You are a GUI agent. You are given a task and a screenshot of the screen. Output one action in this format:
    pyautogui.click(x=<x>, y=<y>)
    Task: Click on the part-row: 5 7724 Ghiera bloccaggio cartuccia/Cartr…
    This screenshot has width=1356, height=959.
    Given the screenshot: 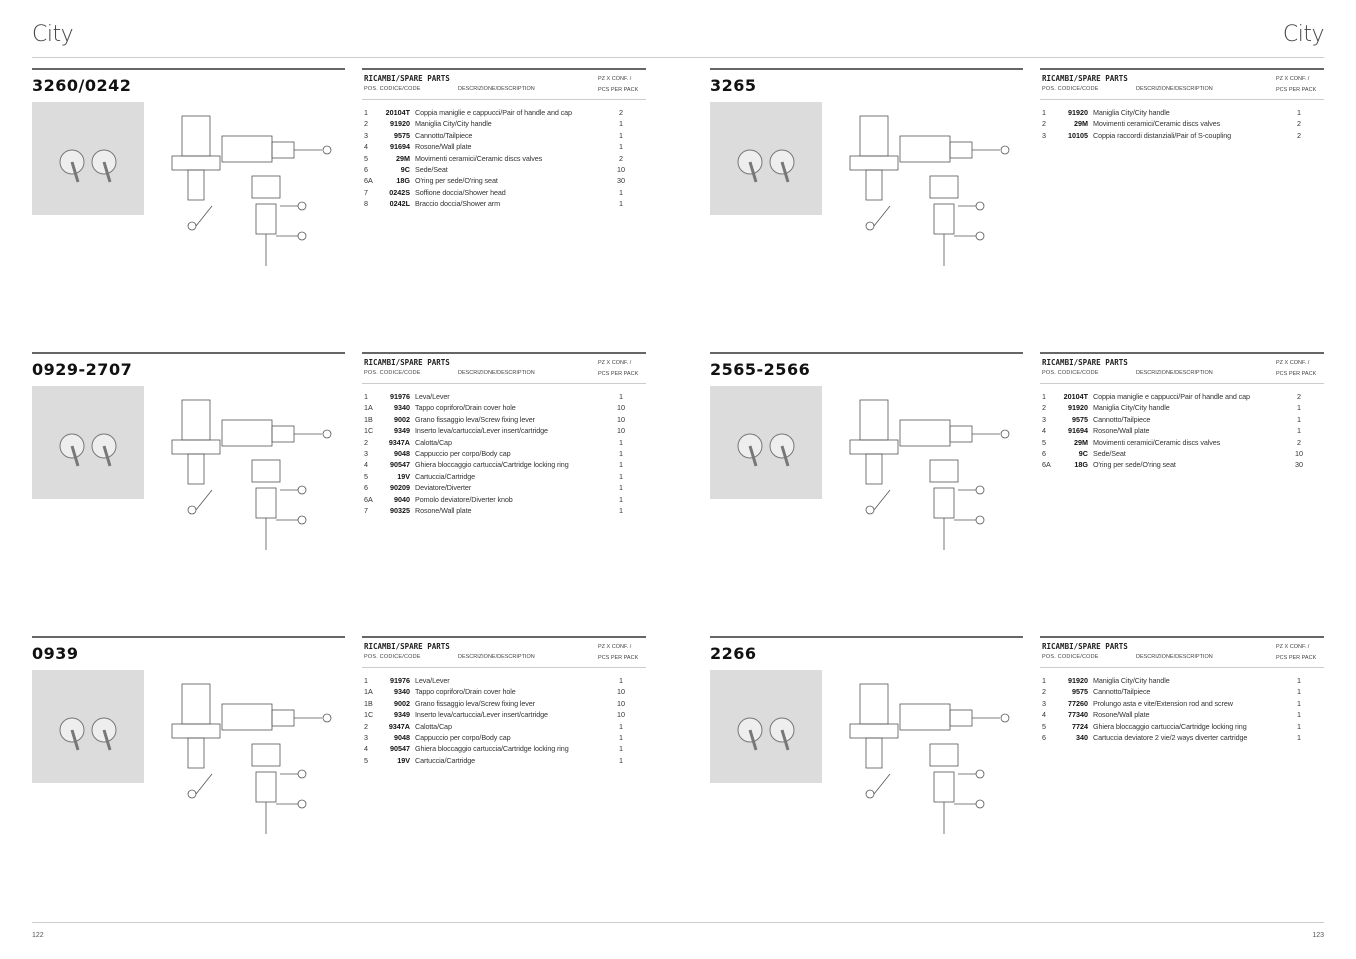 What is the action you would take?
    pyautogui.click(x=1183, y=727)
    